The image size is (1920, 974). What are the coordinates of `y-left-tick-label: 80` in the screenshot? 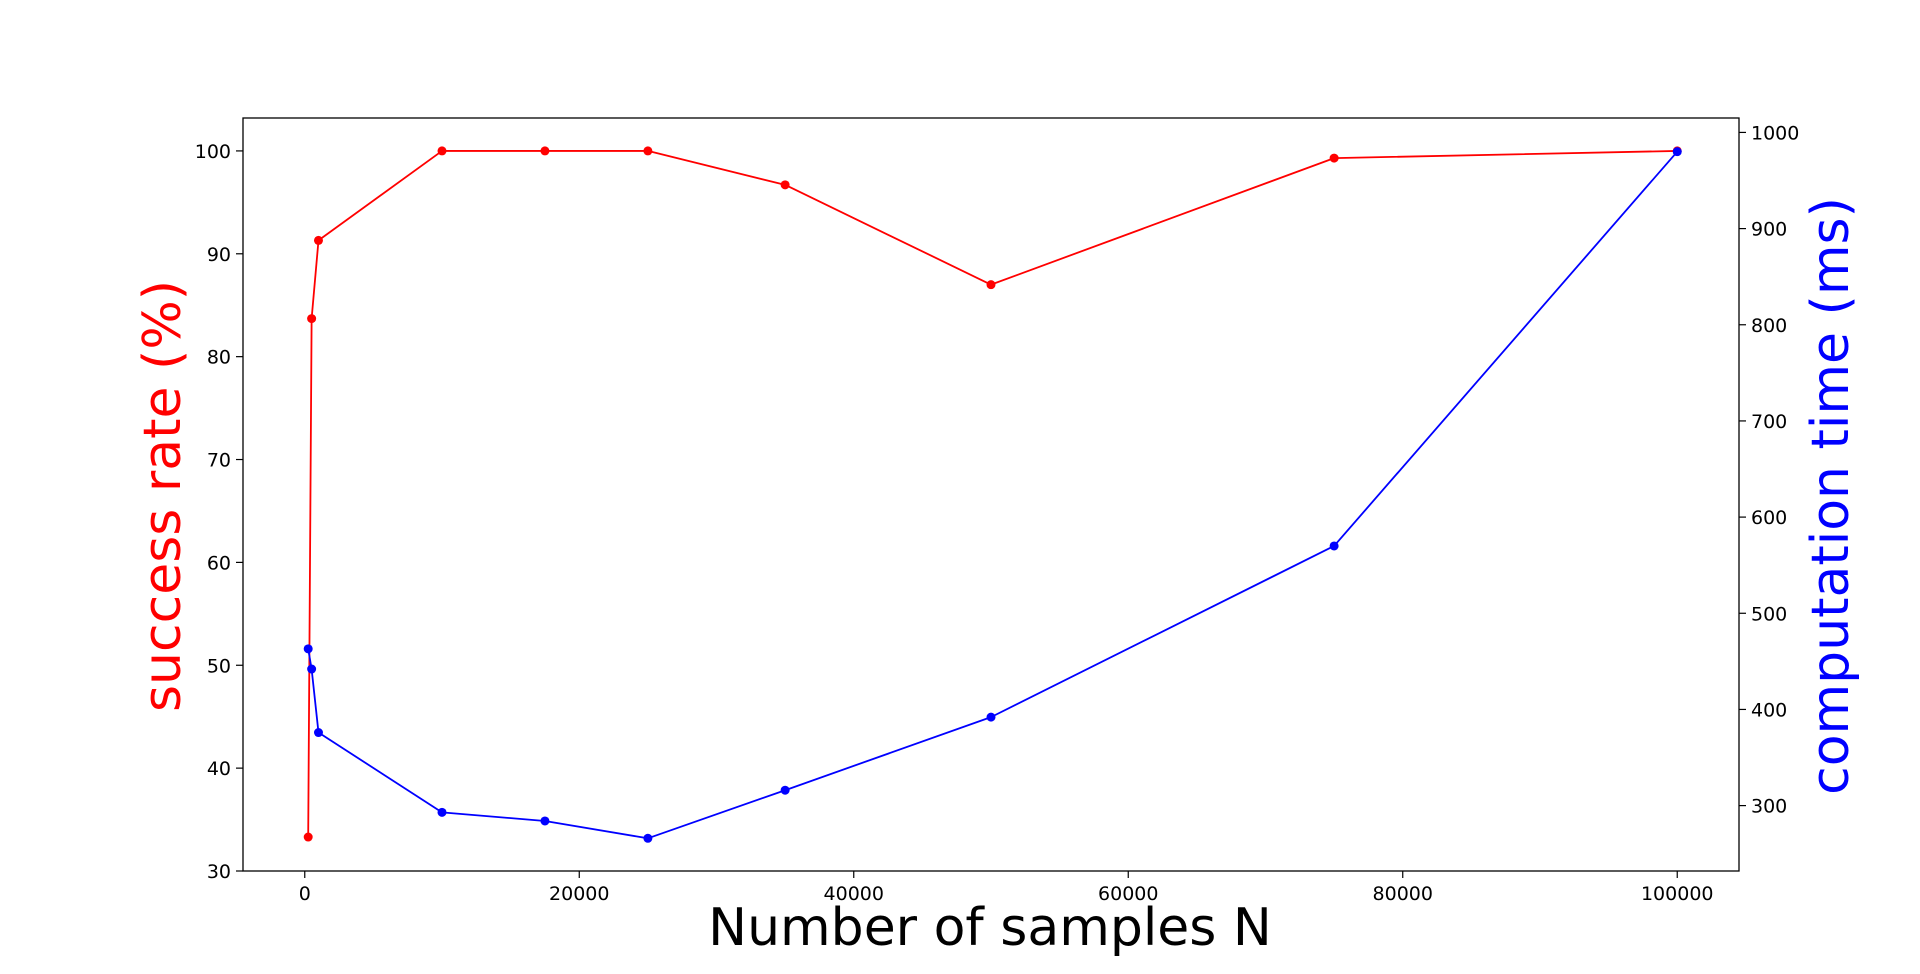 It's located at (219, 358).